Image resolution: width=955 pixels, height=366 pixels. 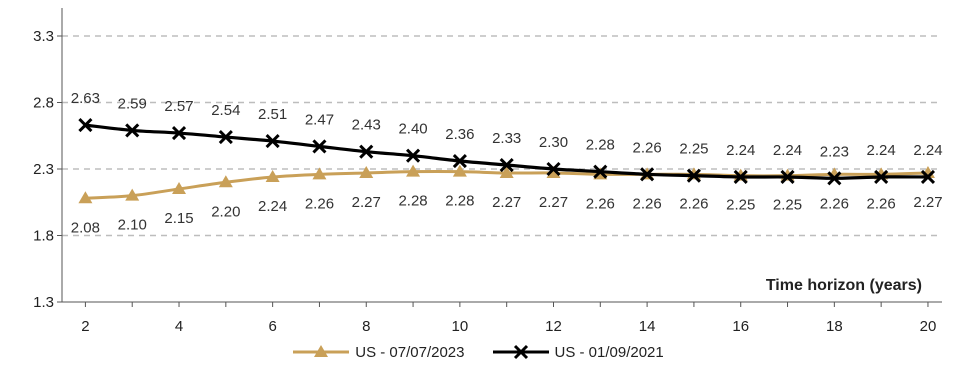 I want to click on data-label: 2.10, so click(x=132, y=225).